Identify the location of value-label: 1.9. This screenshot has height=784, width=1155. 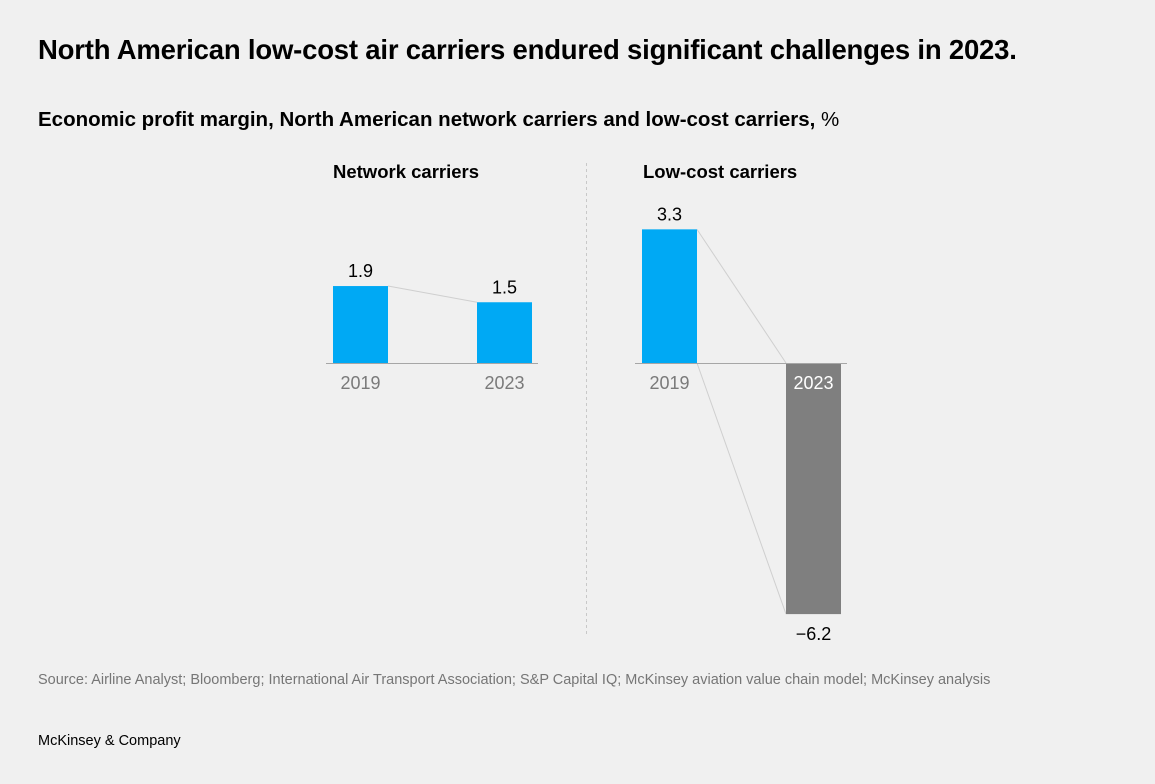
(360, 271).